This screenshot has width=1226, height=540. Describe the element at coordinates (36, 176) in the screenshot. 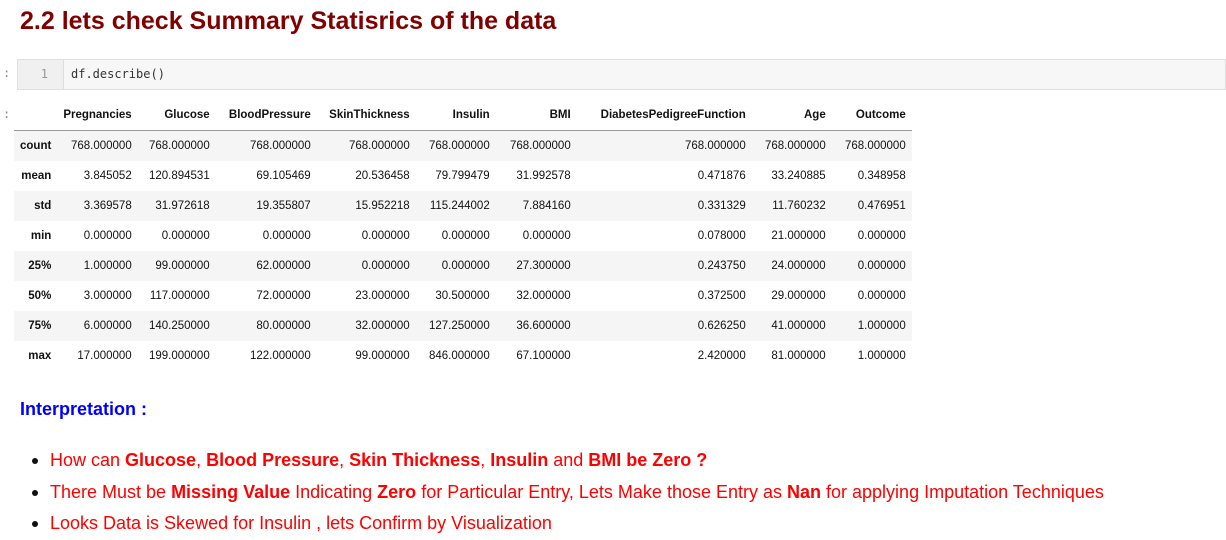

I see `row-label: mean` at that location.